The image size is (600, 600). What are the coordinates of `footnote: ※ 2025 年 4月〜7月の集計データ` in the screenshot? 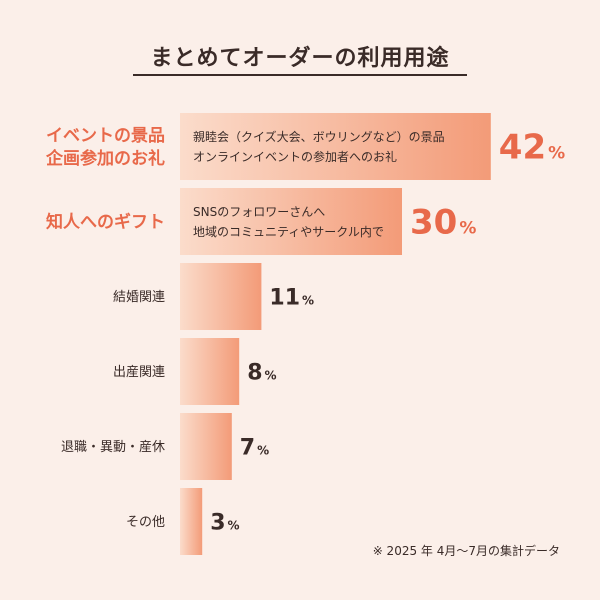 It's located at (466, 551).